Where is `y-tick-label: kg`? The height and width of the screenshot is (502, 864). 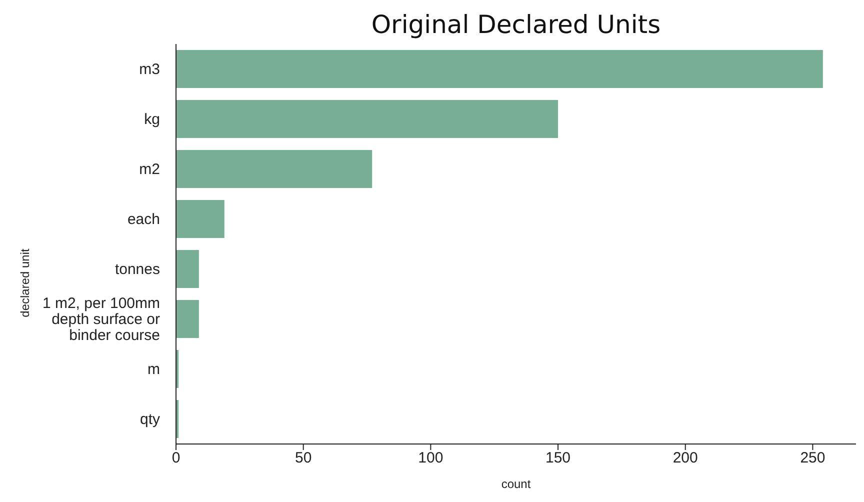 y-tick-label: kg is located at coordinates (152, 119).